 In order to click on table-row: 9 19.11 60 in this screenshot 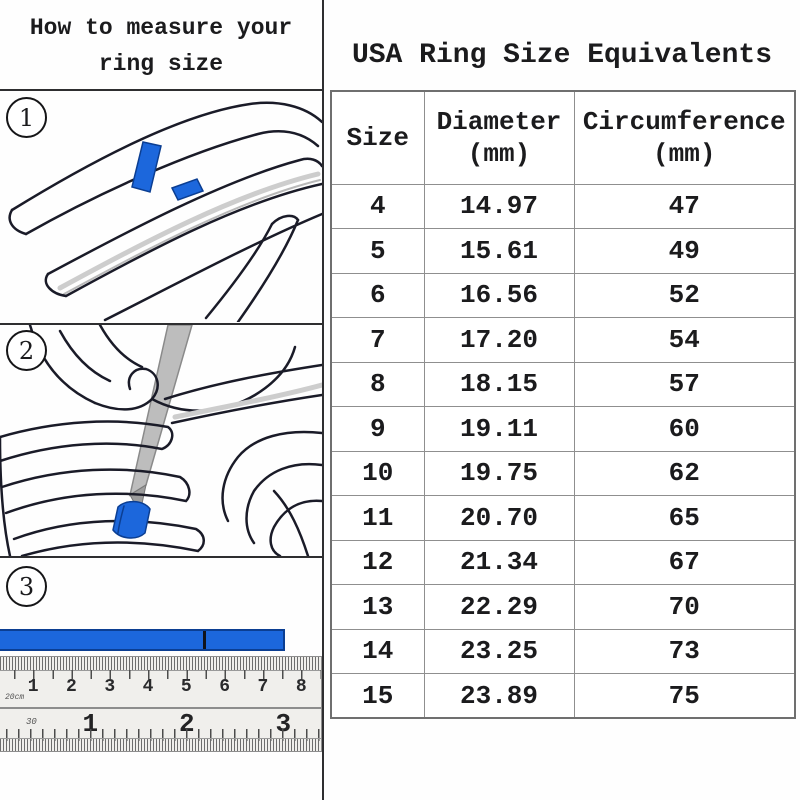, I will do `click(563, 429)`.